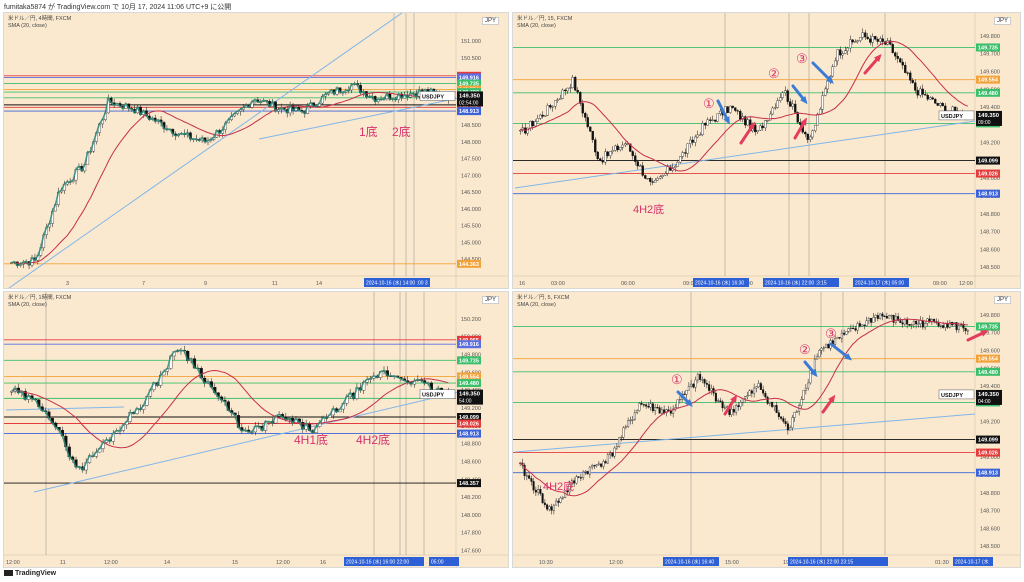  What do you see at coordinates (745, 433) in the screenshot?
I see `trend-line` at bounding box center [745, 433].